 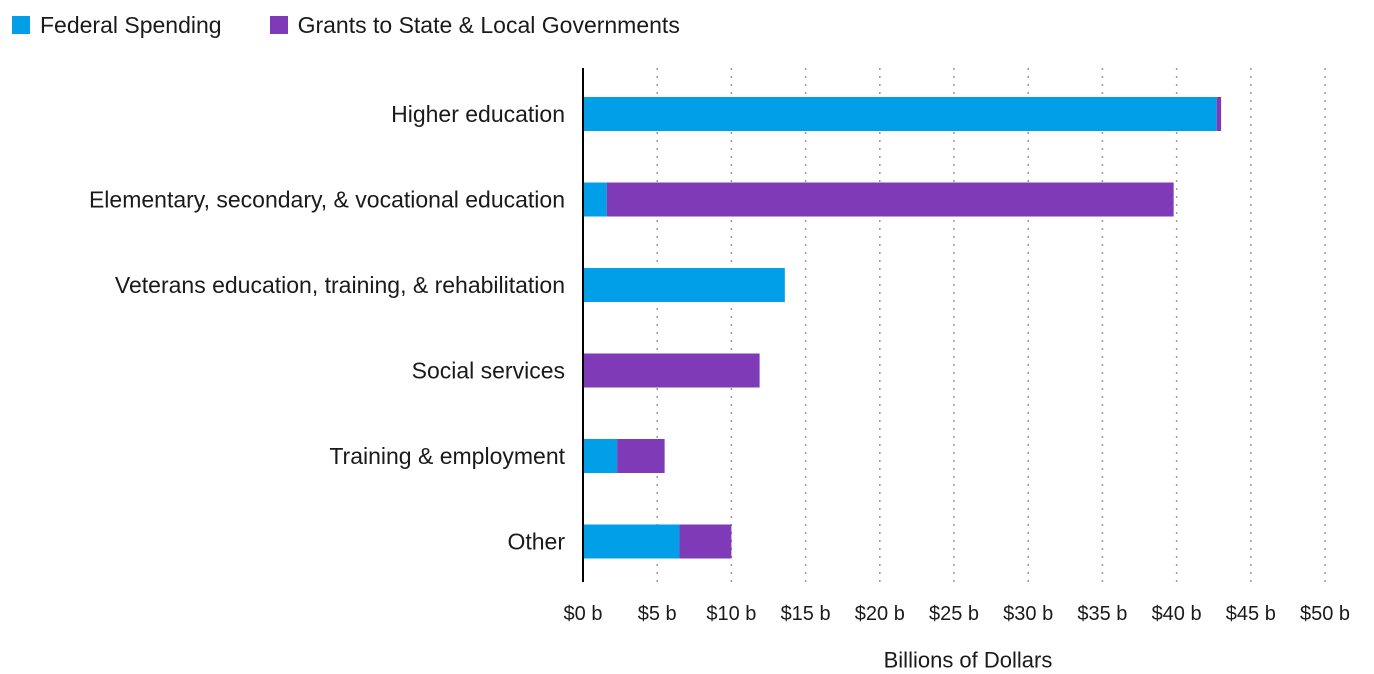 What do you see at coordinates (1325, 614) in the screenshot?
I see `x-tick-label-10: $50 b` at bounding box center [1325, 614].